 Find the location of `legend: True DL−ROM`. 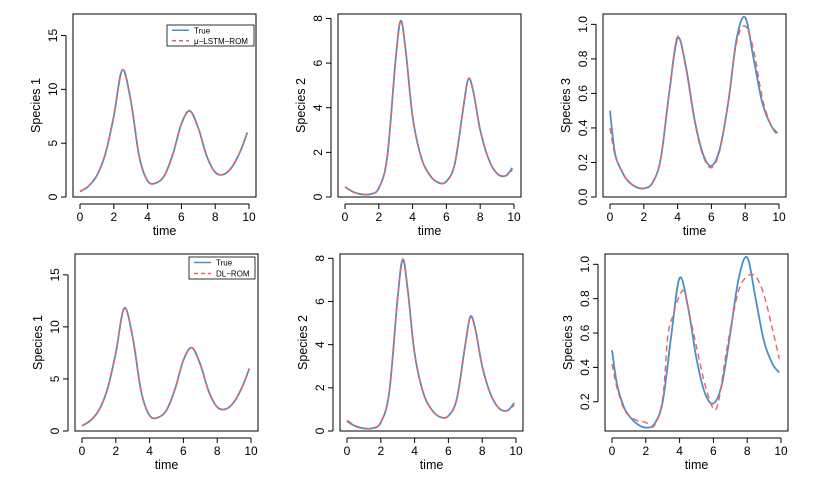

legend: True DL−ROM is located at coordinates (222, 268).